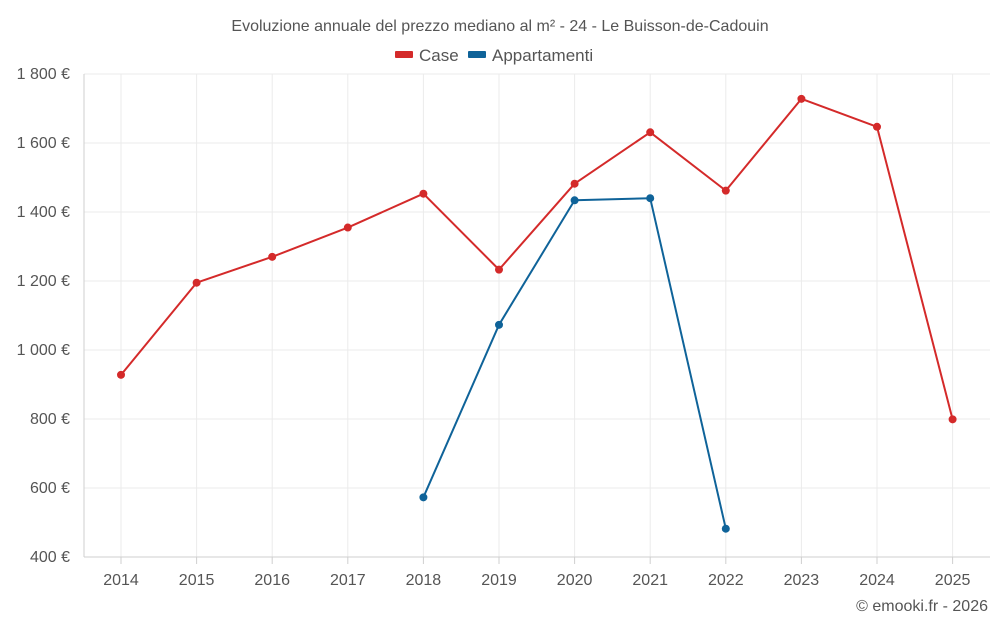 The height and width of the screenshot is (625, 1000). I want to click on y-tick-label: 600 €, so click(50, 488).